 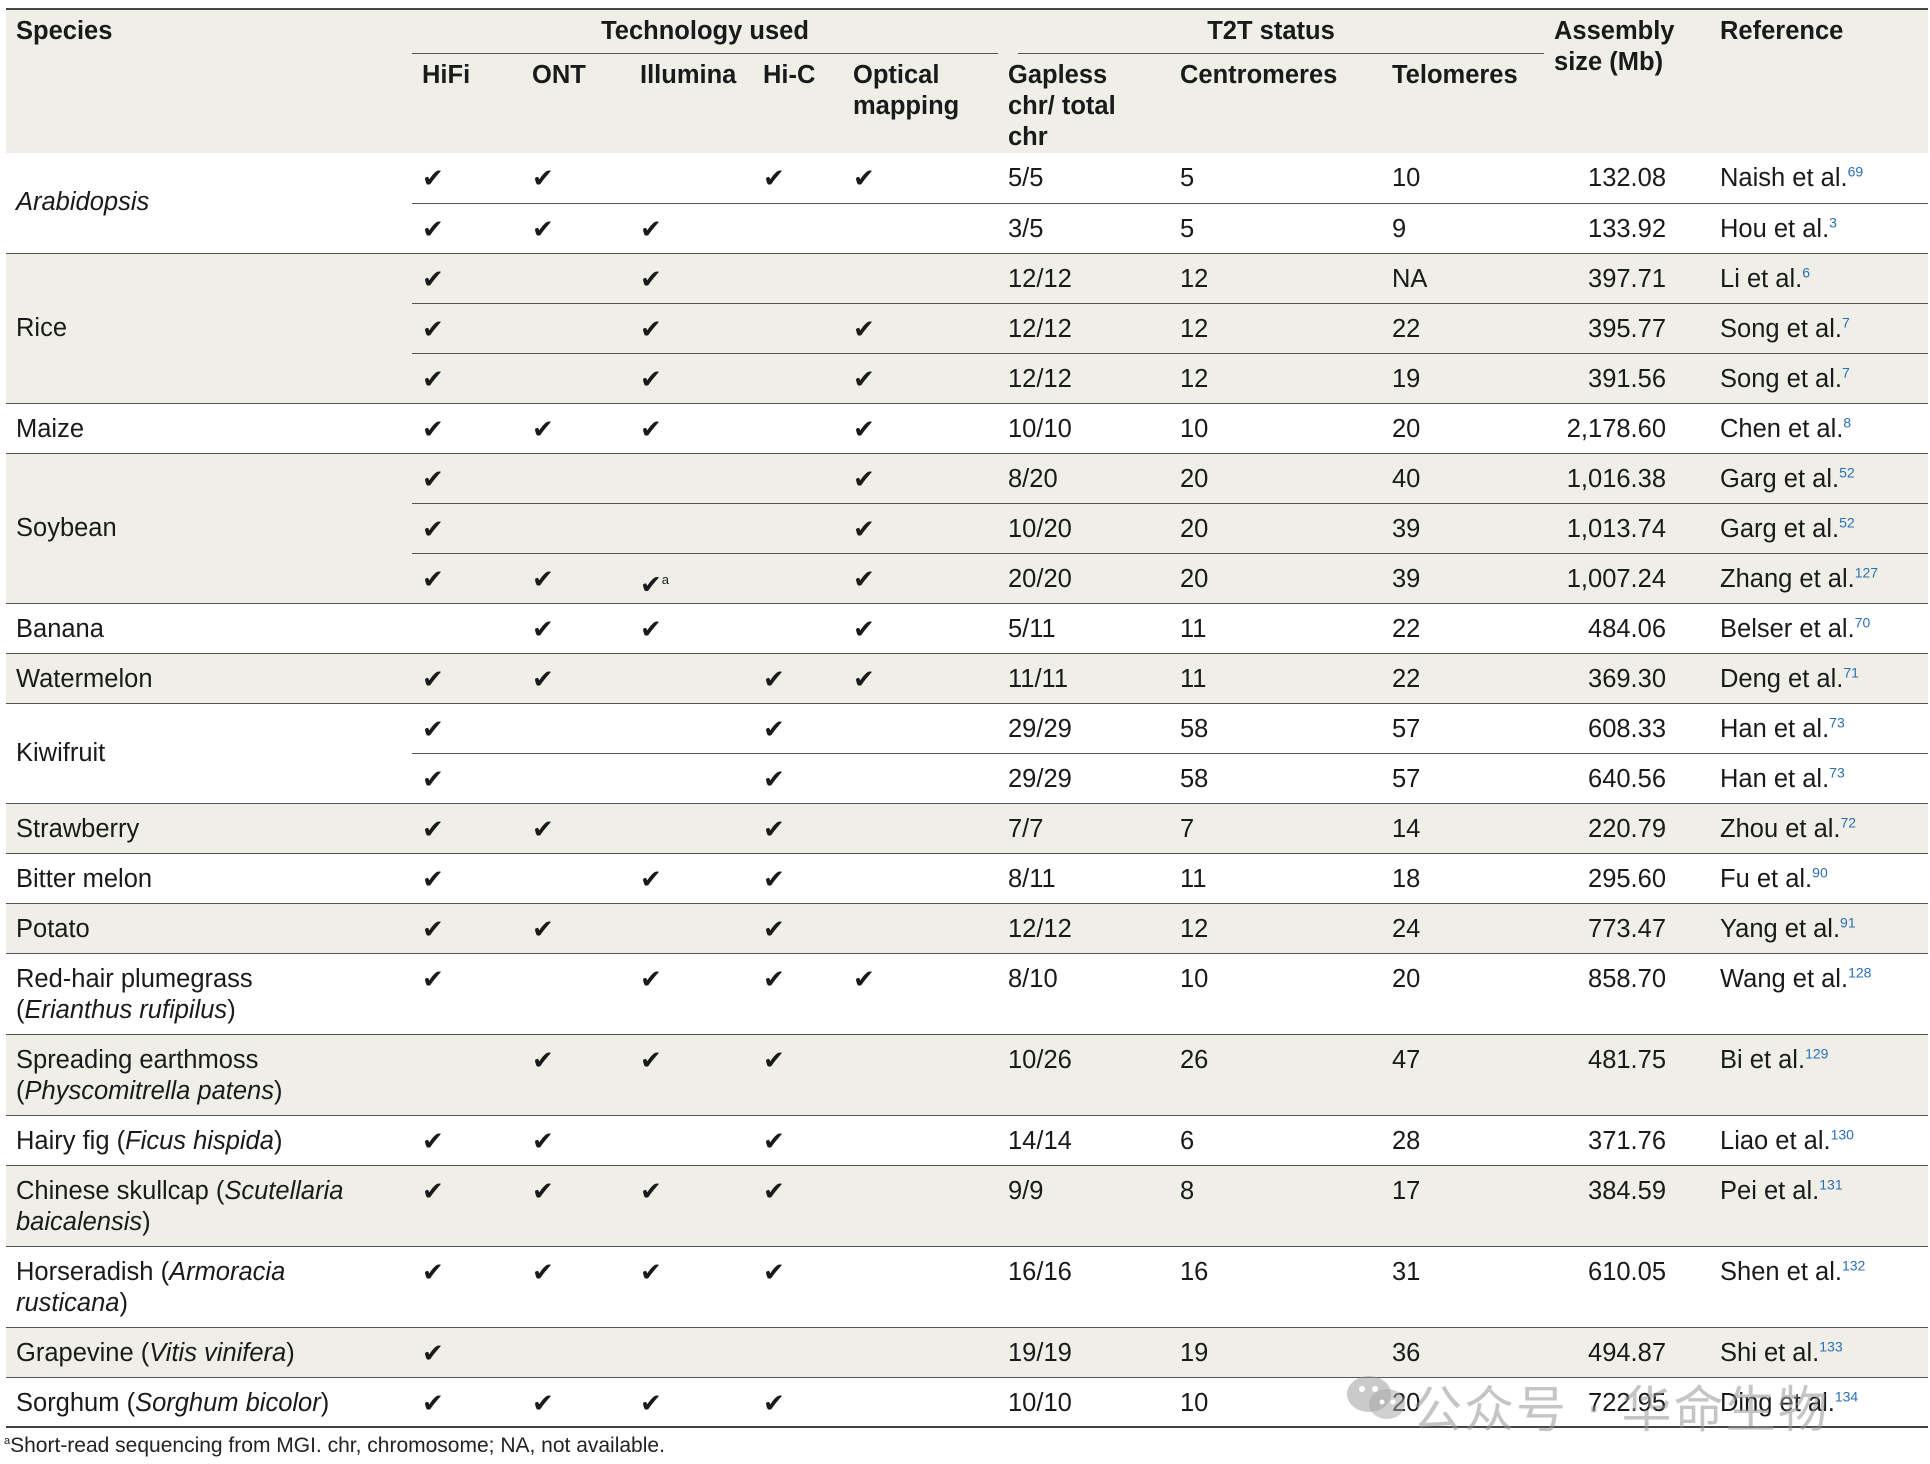 What do you see at coordinates (1820, 872) in the screenshot?
I see `reference-link: 90` at bounding box center [1820, 872].